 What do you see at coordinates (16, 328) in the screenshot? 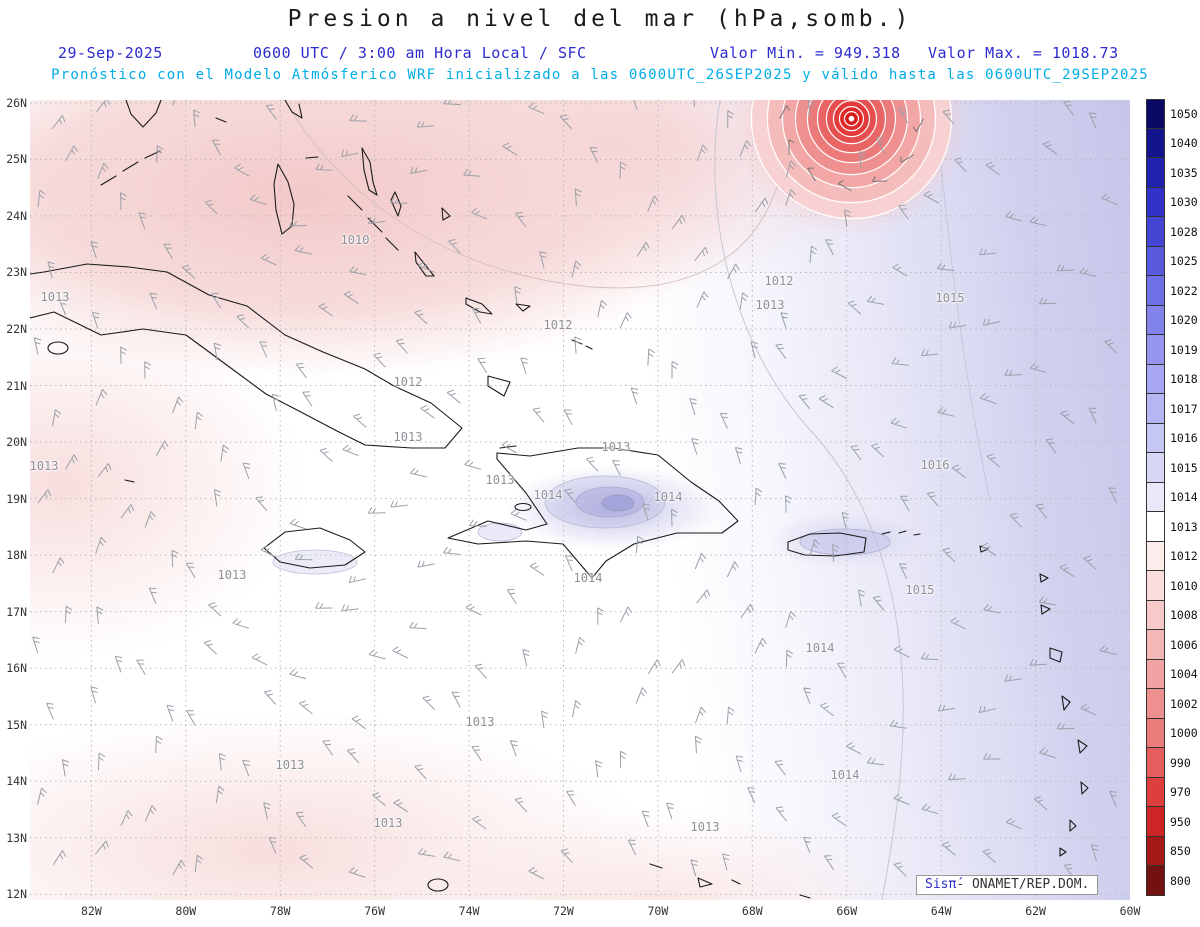
I see `lat-axis-label: 22N` at bounding box center [16, 328].